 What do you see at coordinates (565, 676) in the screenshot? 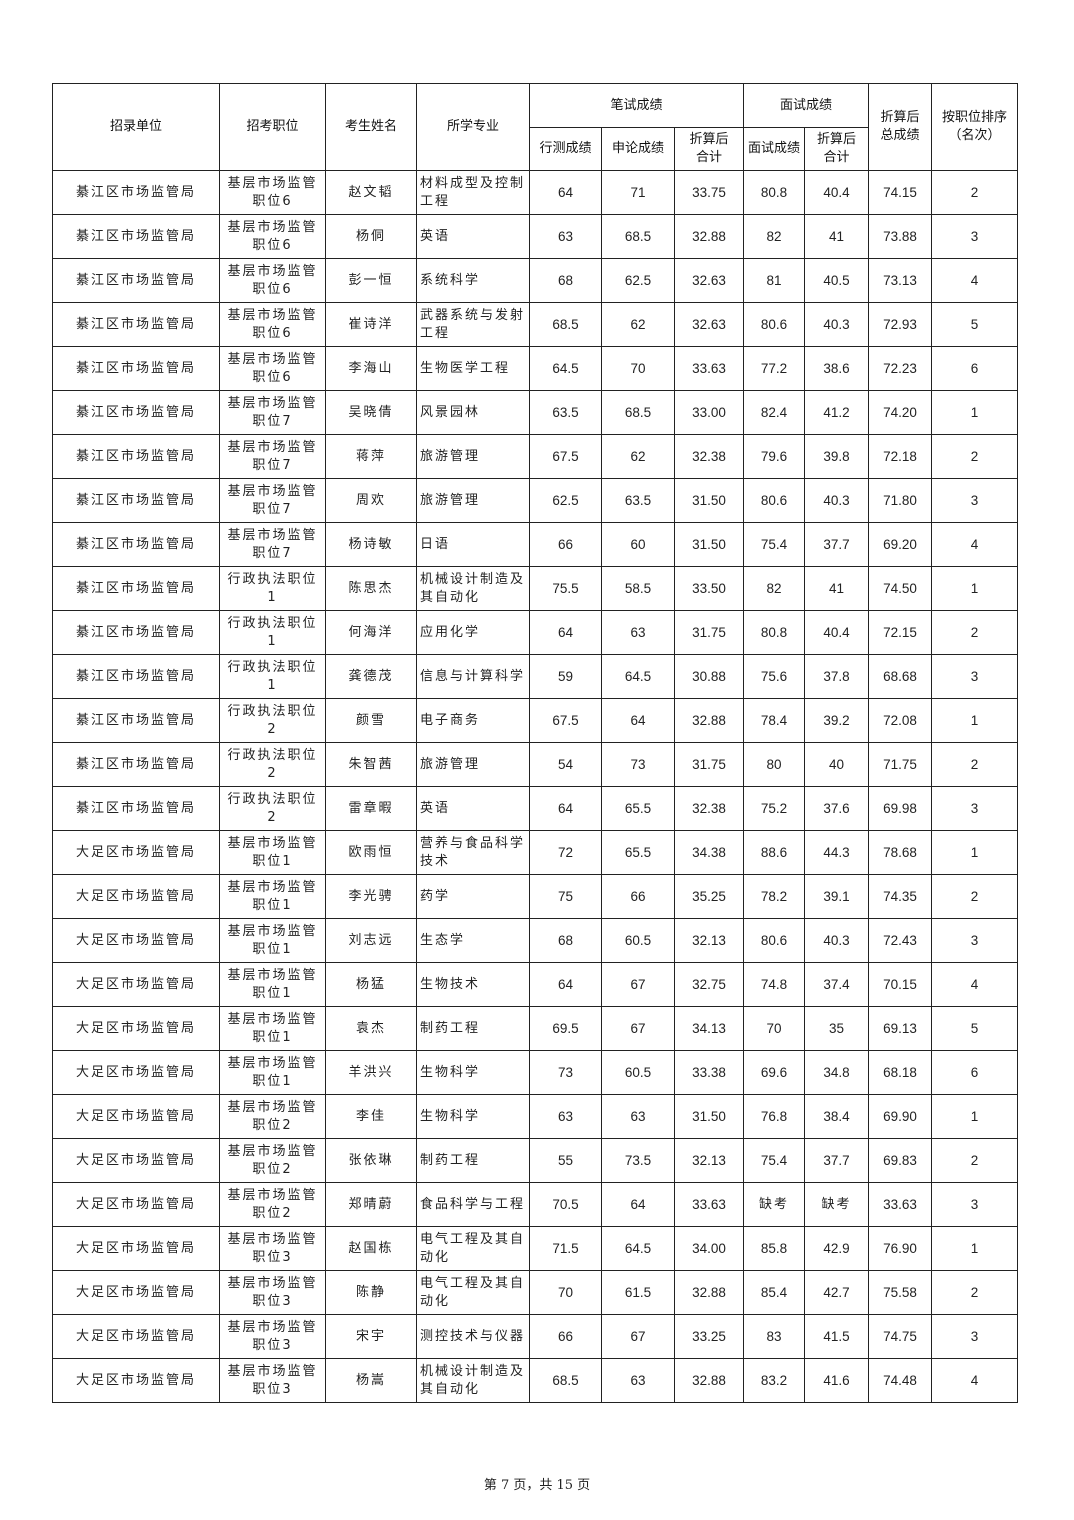
I see `cell-text: 59` at bounding box center [565, 676].